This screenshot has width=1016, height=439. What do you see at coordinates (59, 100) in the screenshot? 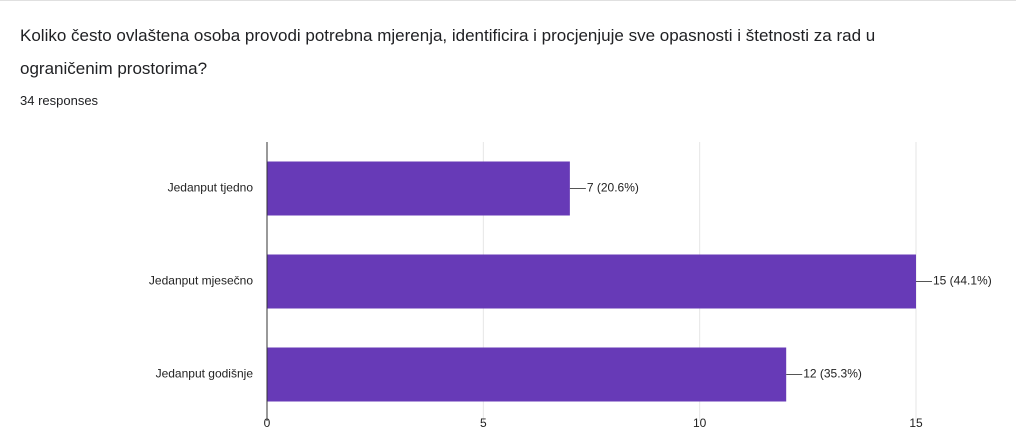
I see `chart-subtitle: 34 responses` at bounding box center [59, 100].